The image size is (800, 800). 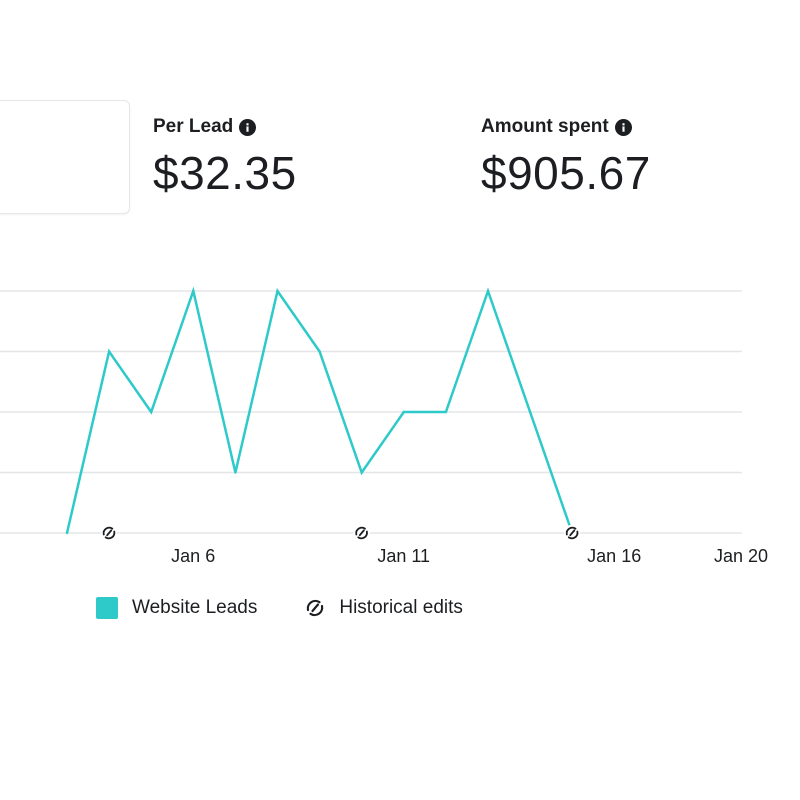 I want to click on x-axis-ticks: Jan 6 Jan 11 Jan 16 Jan 20, so click(x=469, y=556).